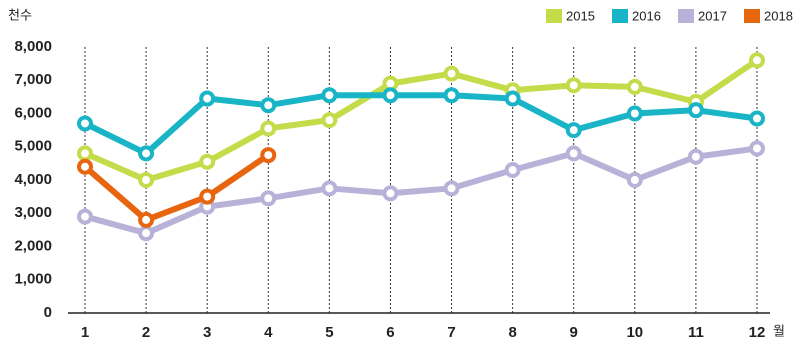 The width and height of the screenshot is (809, 344). I want to click on y-tick-label: 8,000, so click(33, 46).